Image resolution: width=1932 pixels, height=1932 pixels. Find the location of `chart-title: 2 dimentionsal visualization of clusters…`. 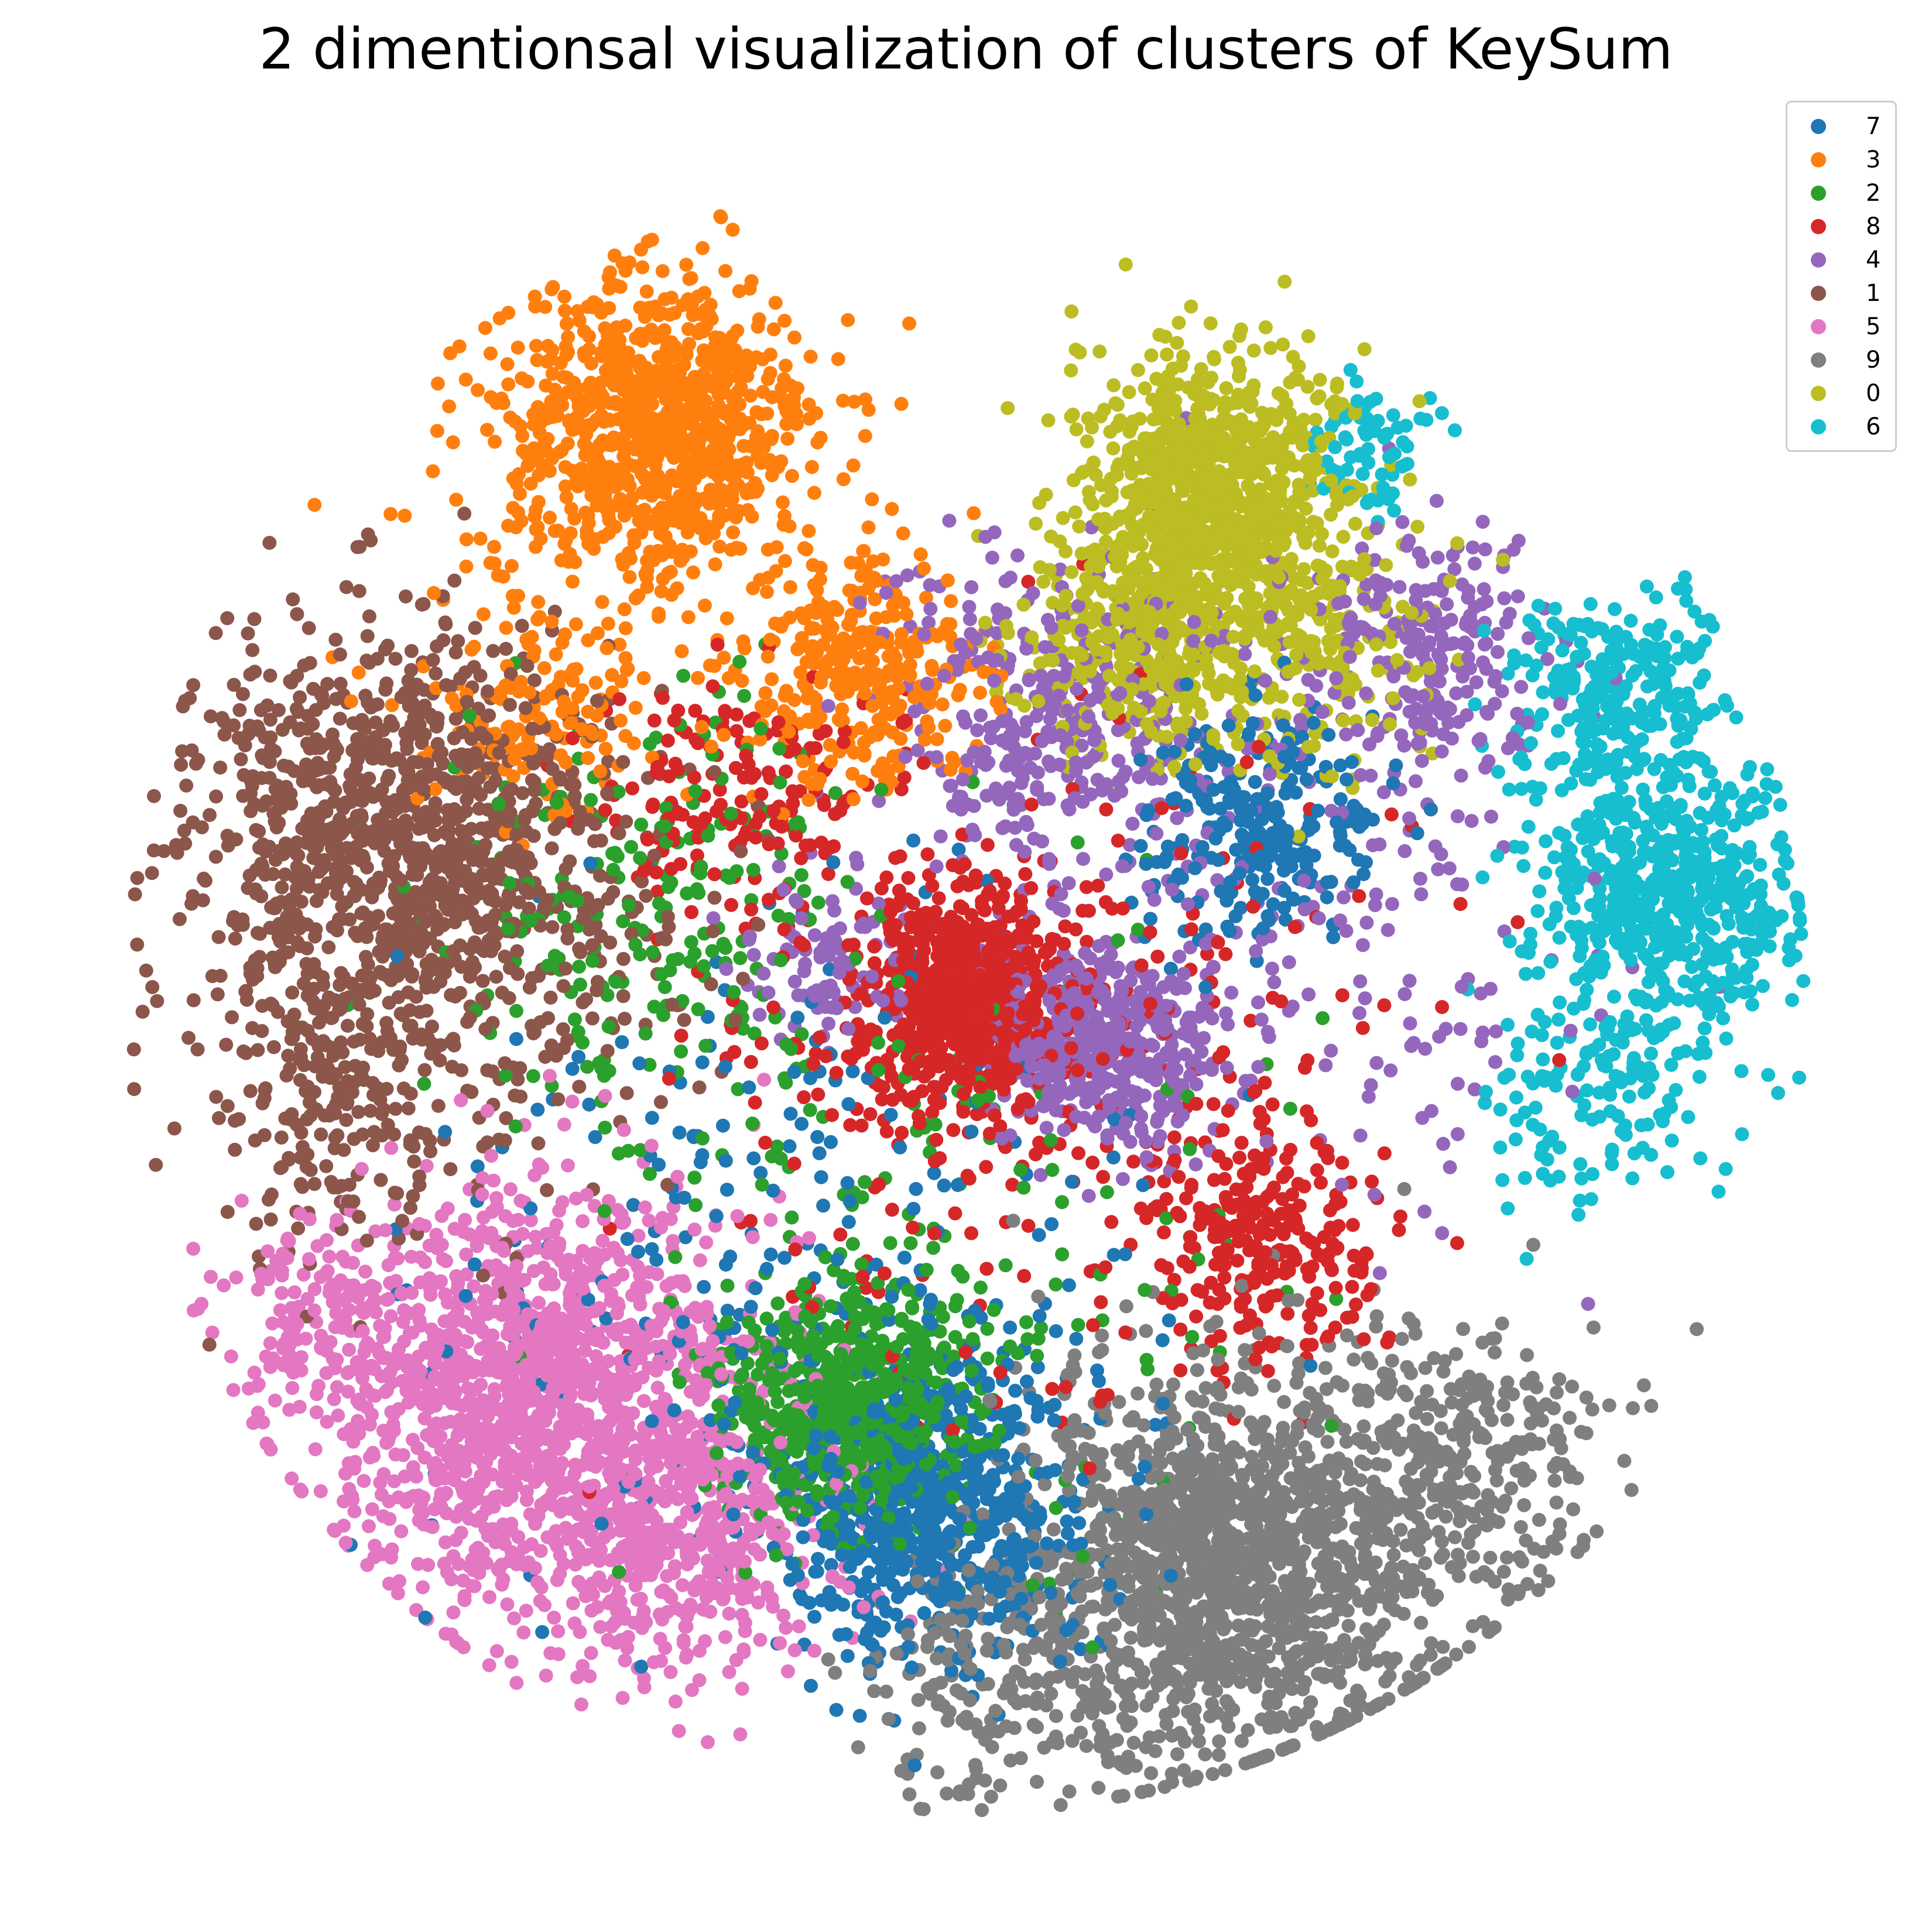

chart-title: 2 dimentionsal visualization of clusters… is located at coordinates (966, 49).